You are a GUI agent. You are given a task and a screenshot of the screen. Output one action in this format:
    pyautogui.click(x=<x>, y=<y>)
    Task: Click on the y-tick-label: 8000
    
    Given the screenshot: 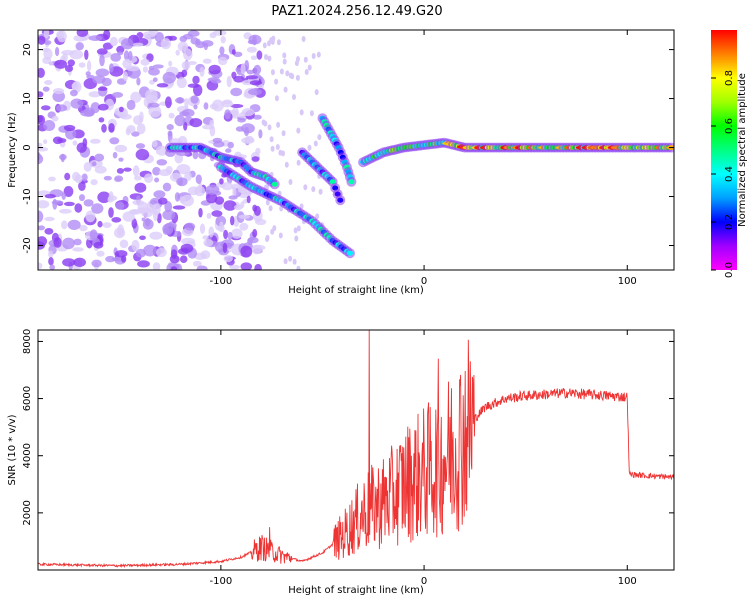 What is the action you would take?
    pyautogui.click(x=27, y=341)
    